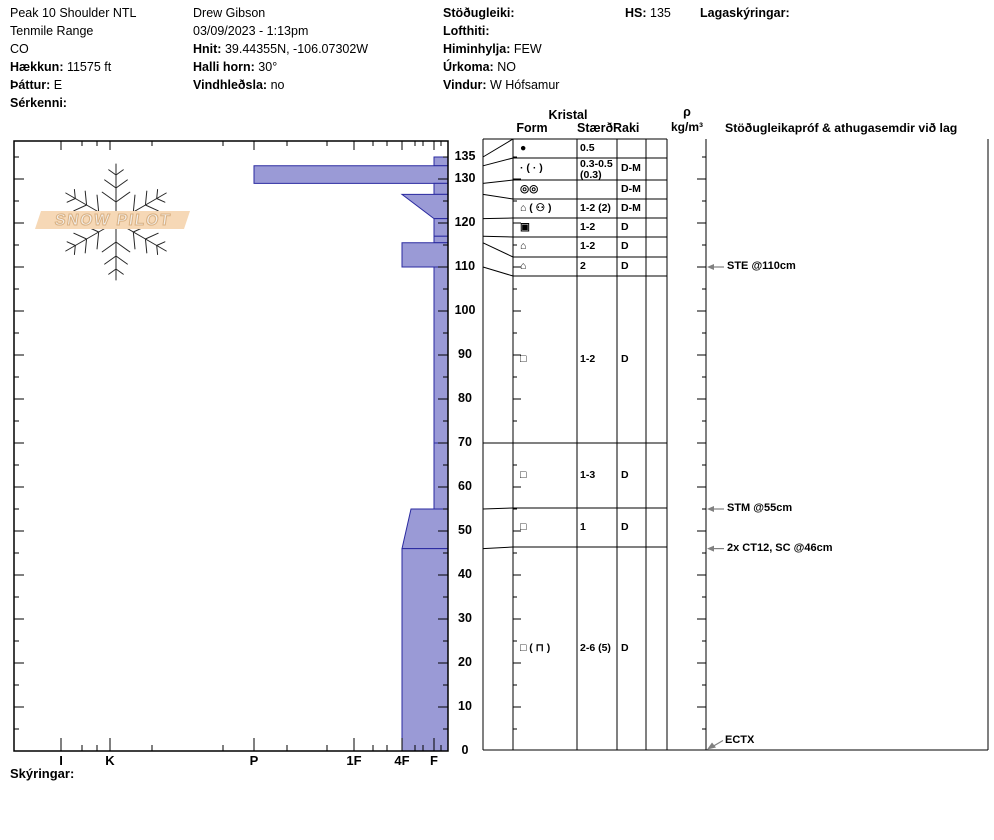  Describe the element at coordinates (465, 486) in the screenshot. I see `depth-tick-label: 60` at that location.